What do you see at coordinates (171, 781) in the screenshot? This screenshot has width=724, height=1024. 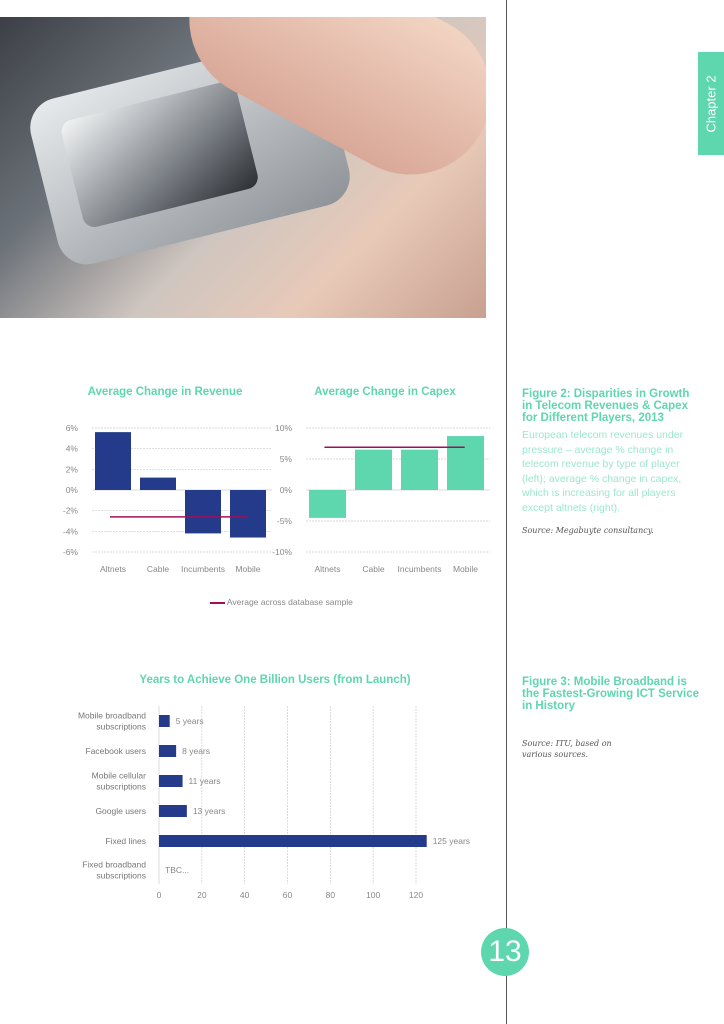 I see `bar-mobile-cellular-subscriptions` at bounding box center [171, 781].